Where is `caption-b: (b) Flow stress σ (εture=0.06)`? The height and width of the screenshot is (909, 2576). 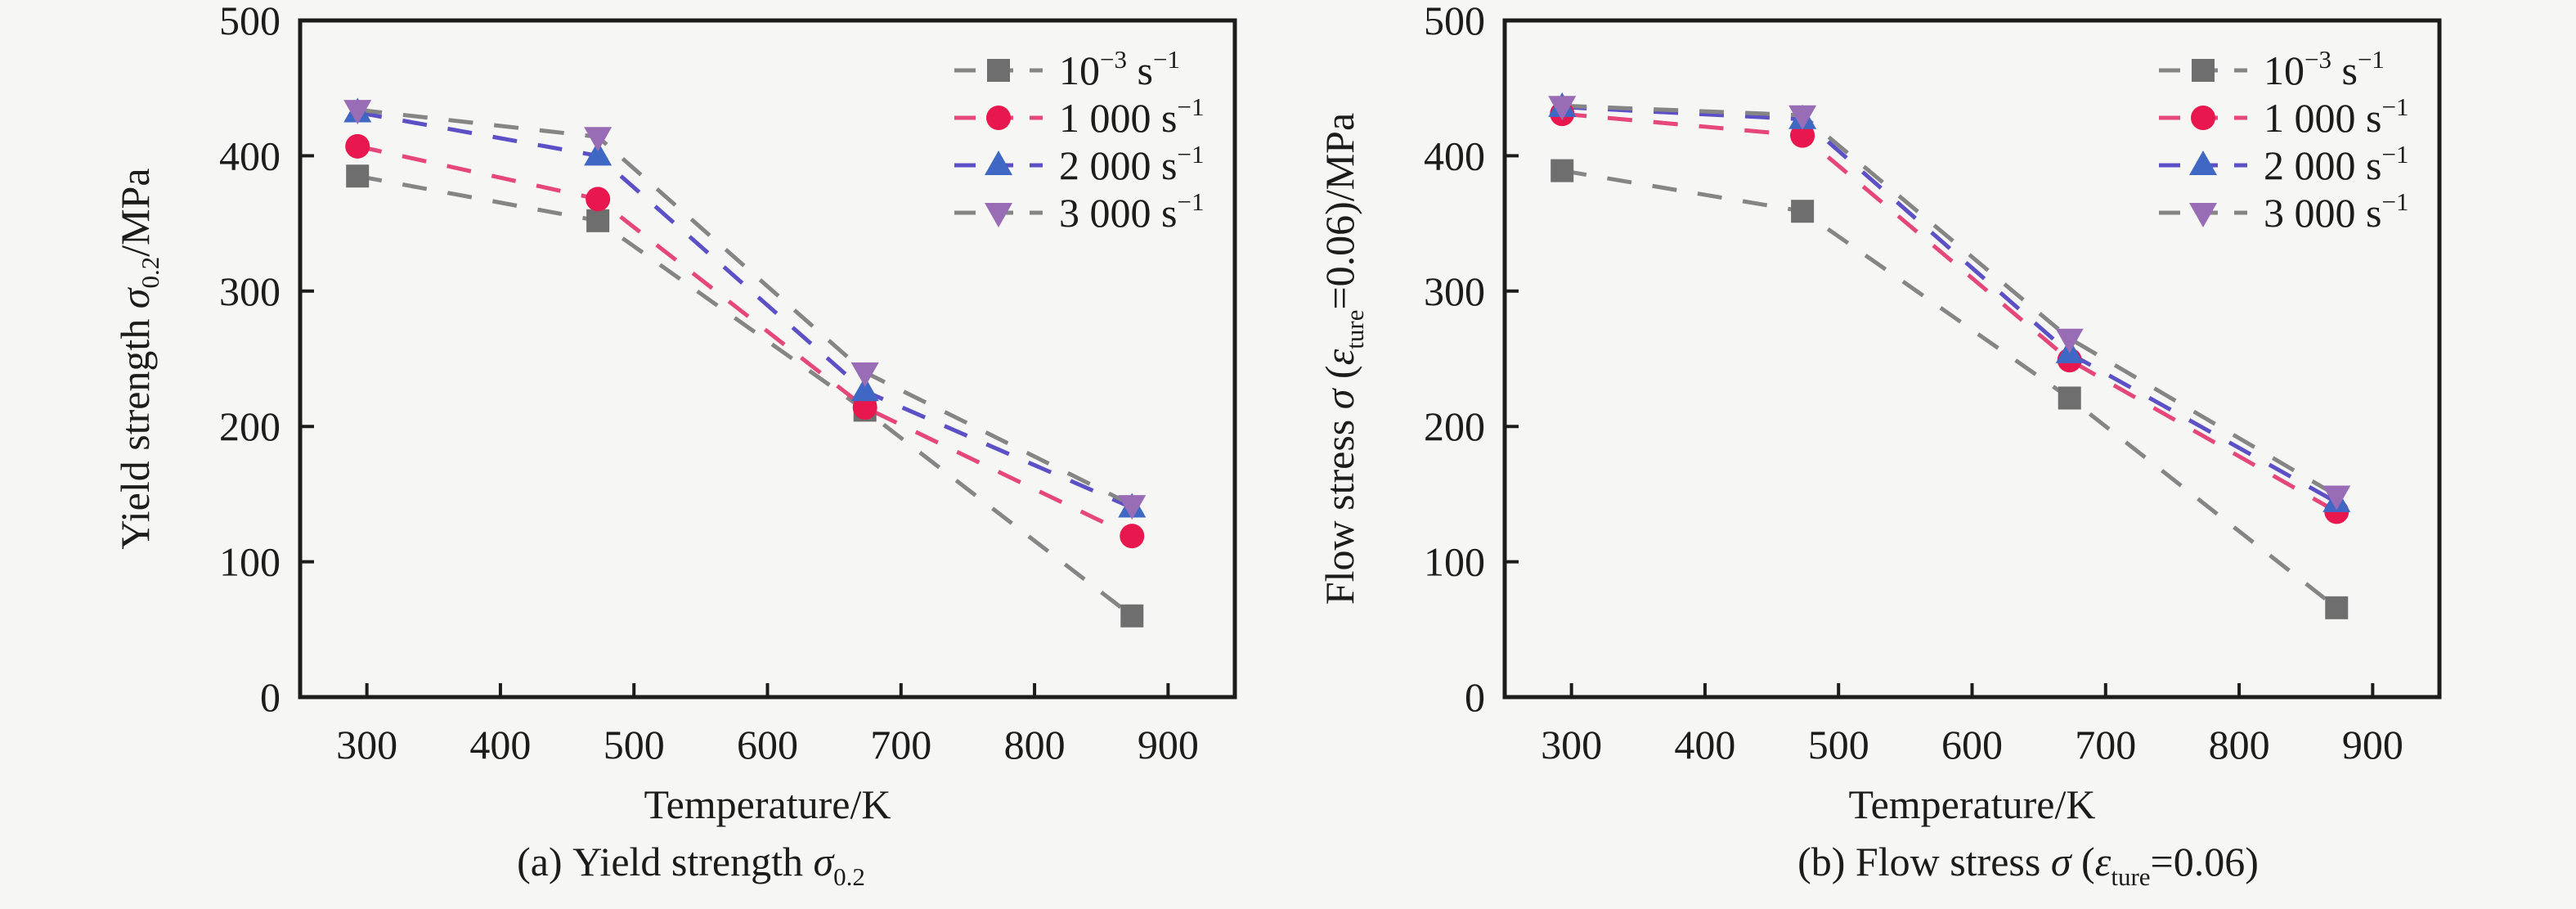
caption-b: (b) Flow stress σ (εture=0.06) is located at coordinates (2028, 865).